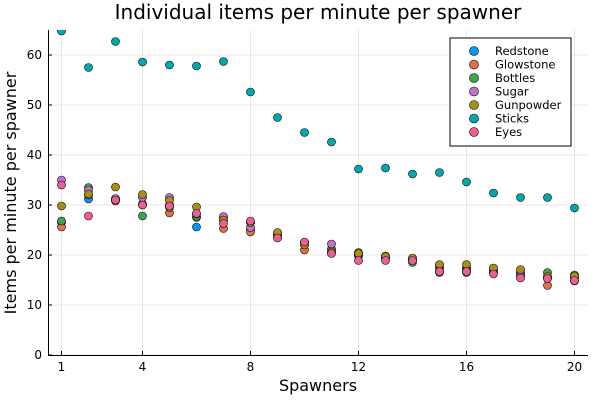 The width and height of the screenshot is (600, 400). I want to click on x-tick-label: 16, so click(466, 367).